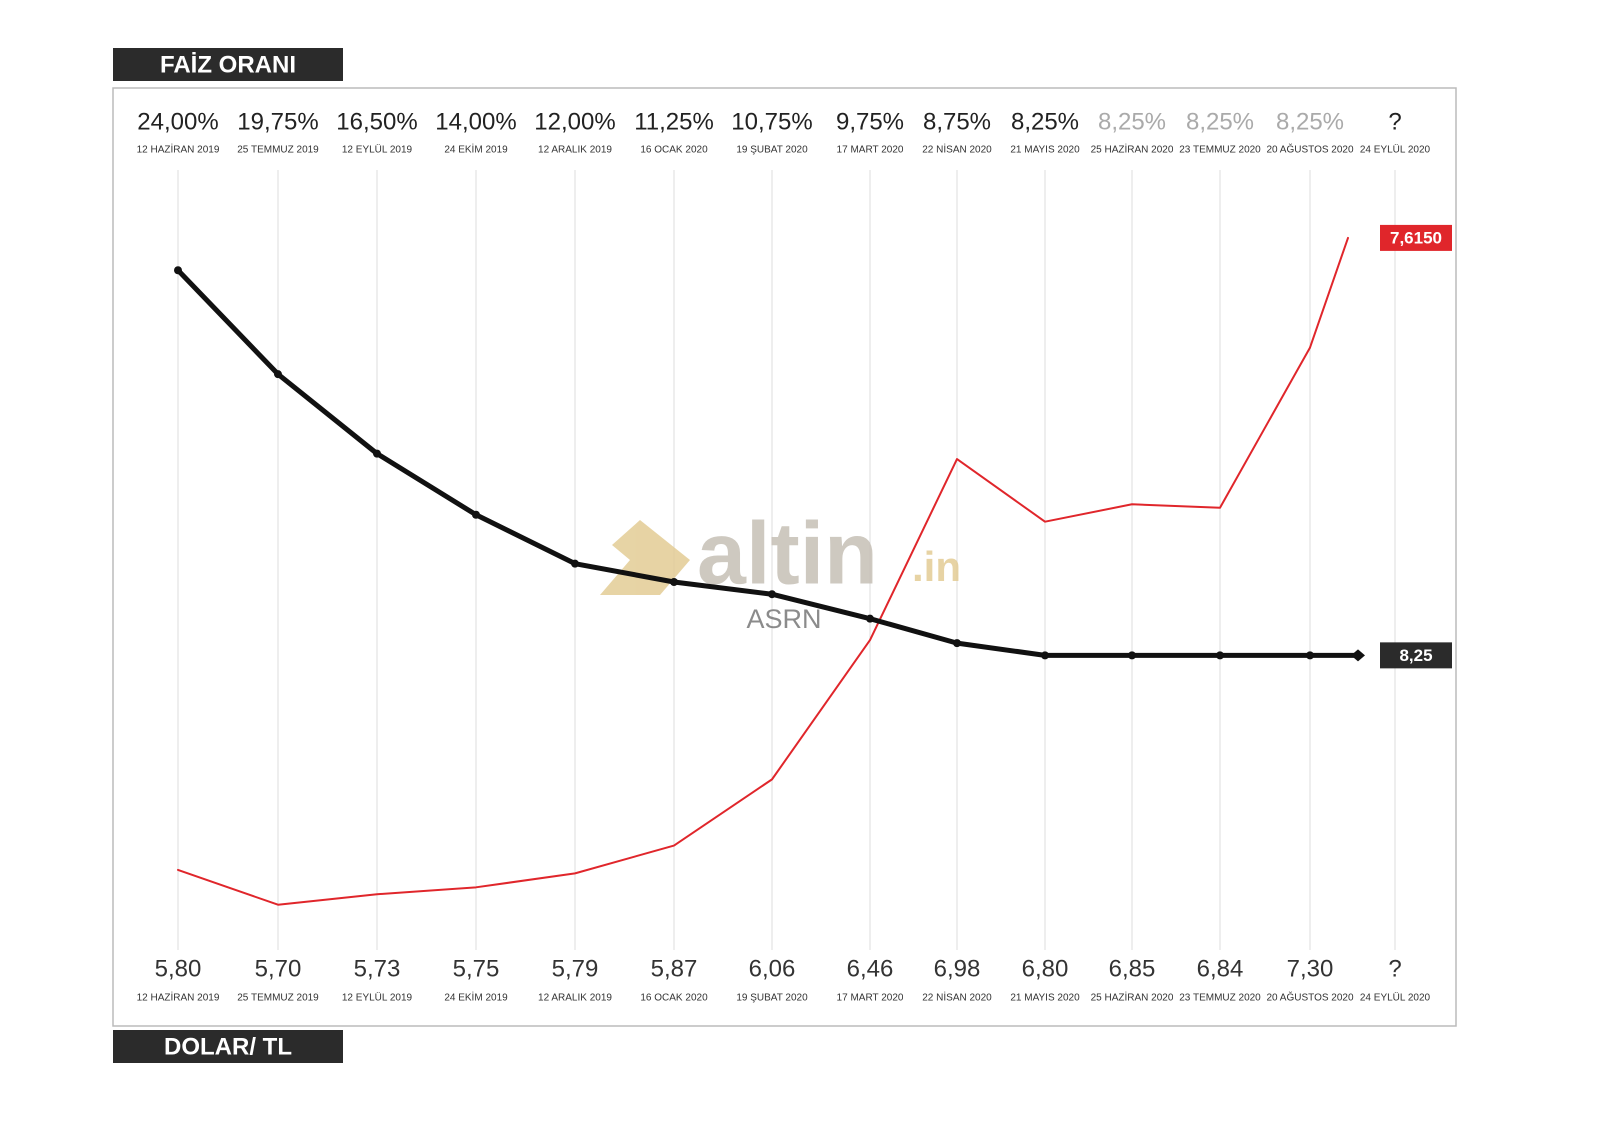 This screenshot has height=1137, width=1600. I want to click on top-date-label: 21 MAYIS 2020, so click(1045, 150).